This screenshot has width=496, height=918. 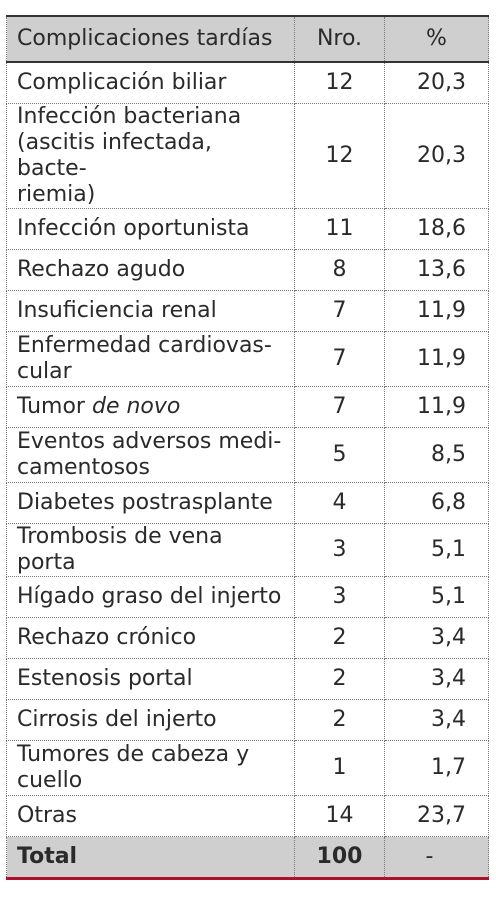 What do you see at coordinates (150, 270) in the screenshot?
I see `row-label: Rechazo agudo` at bounding box center [150, 270].